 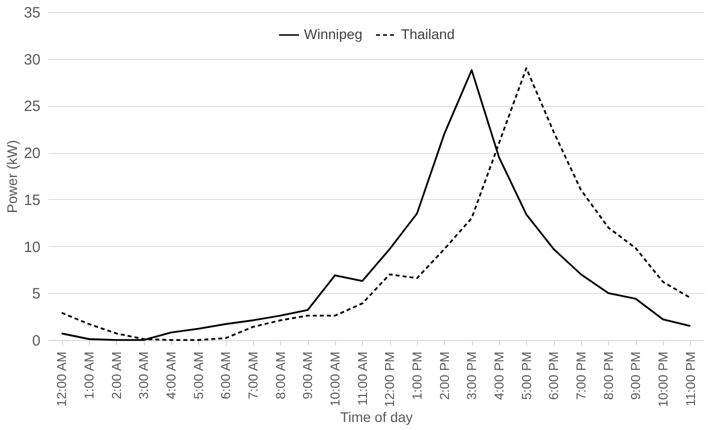 What do you see at coordinates (335, 379) in the screenshot?
I see `x-tick-label: 10:00 AM` at bounding box center [335, 379].